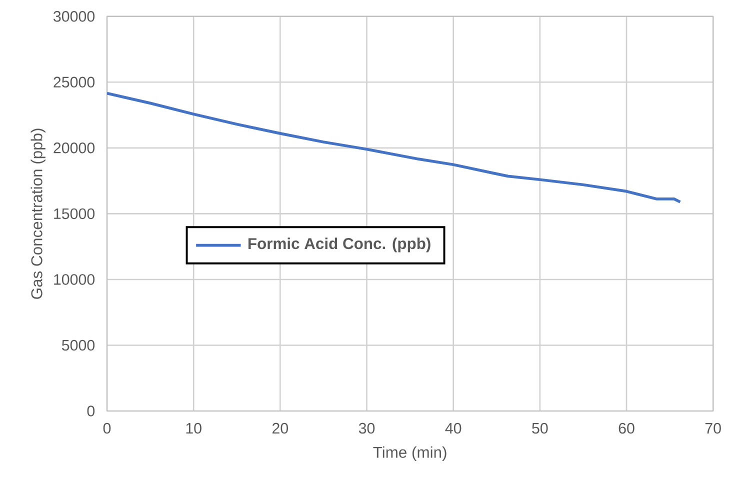  What do you see at coordinates (280, 428) in the screenshot?
I see `x-tick-label: 20` at bounding box center [280, 428].